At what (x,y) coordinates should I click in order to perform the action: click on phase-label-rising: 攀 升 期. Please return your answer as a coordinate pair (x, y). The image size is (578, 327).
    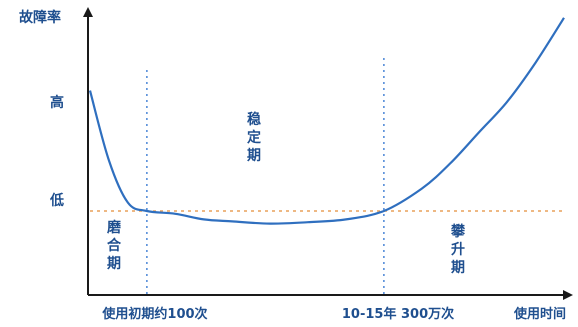
    Looking at the image, I should click on (458, 249).